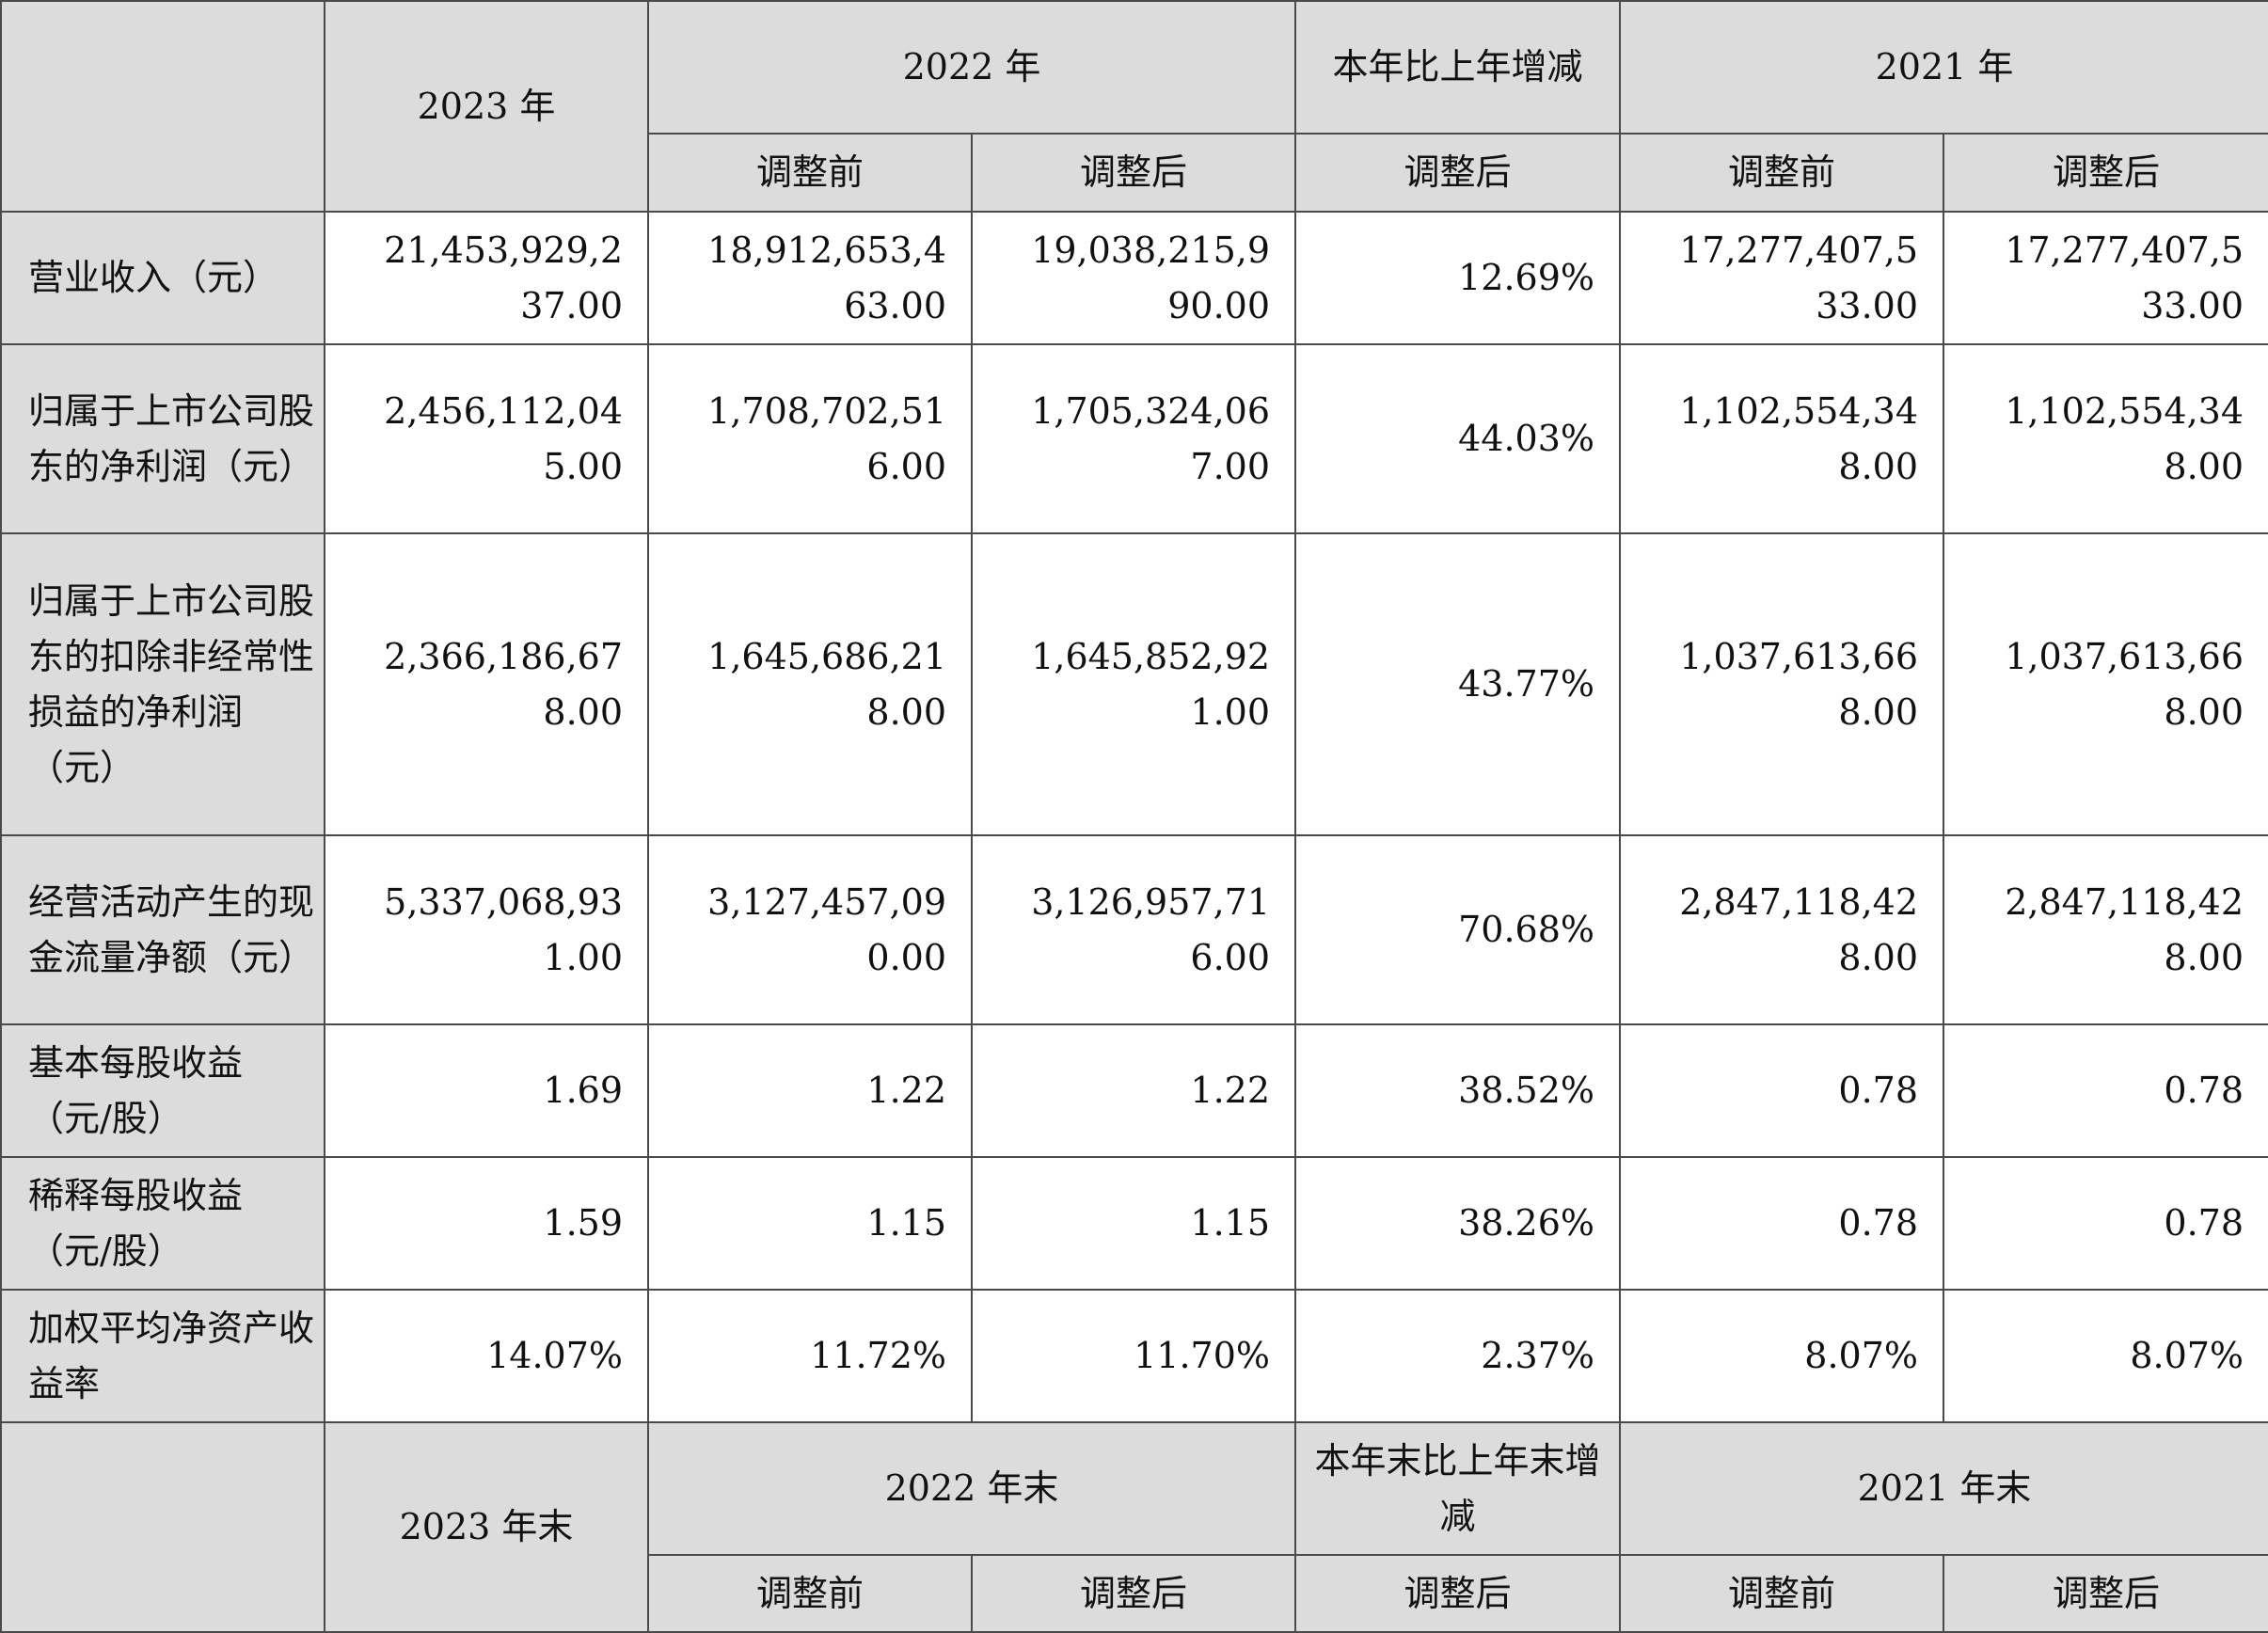  Describe the element at coordinates (1458, 173) in the screenshot. I see `header-change-after: 调整后` at that location.